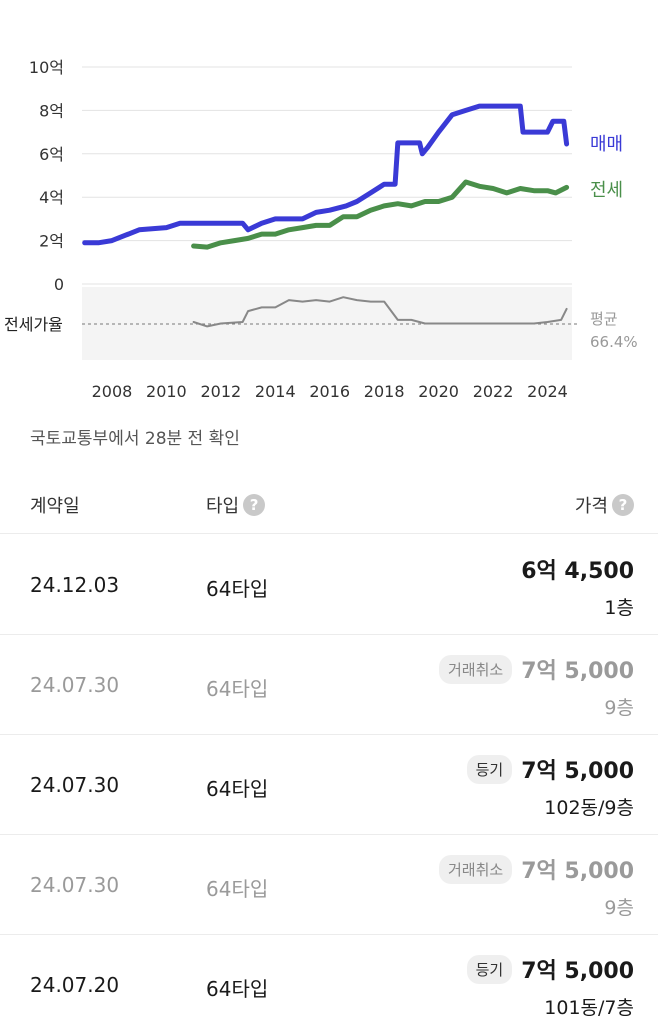  I want to click on x-tick-label: 2018, so click(384, 391).